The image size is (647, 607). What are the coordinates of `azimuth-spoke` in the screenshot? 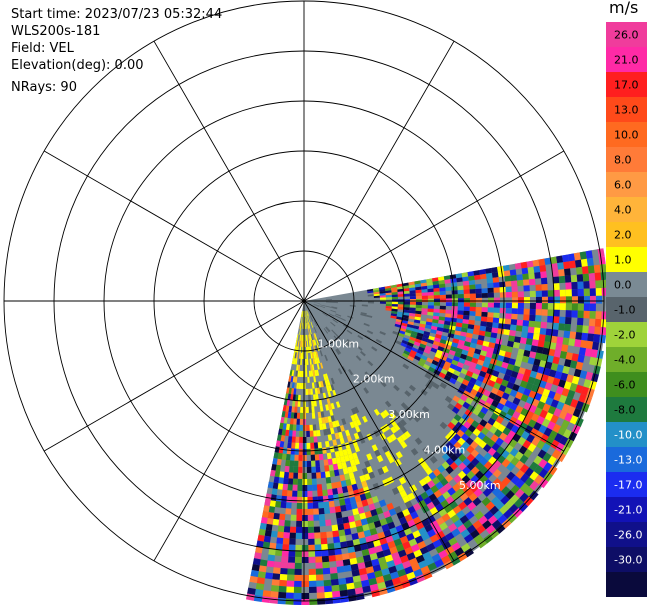 It's located at (229, 431).